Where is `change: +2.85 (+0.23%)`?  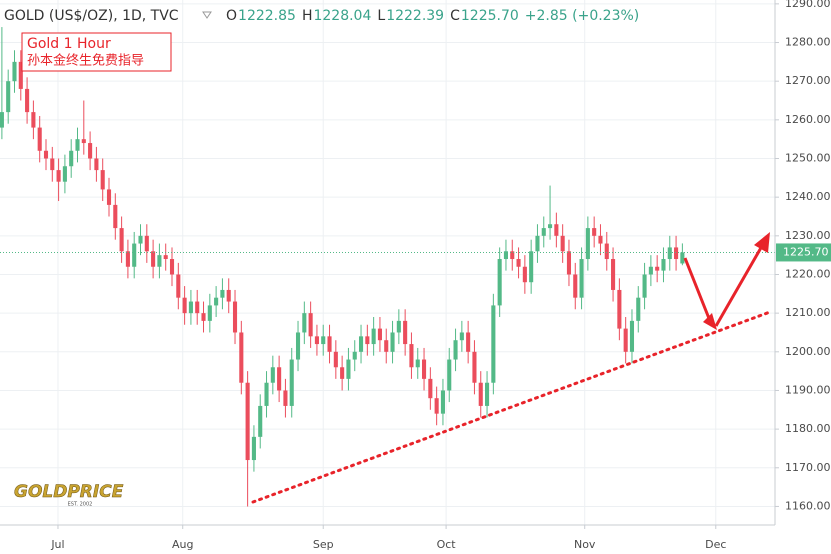
change: +2.85 (+0.23%) is located at coordinates (582, 16).